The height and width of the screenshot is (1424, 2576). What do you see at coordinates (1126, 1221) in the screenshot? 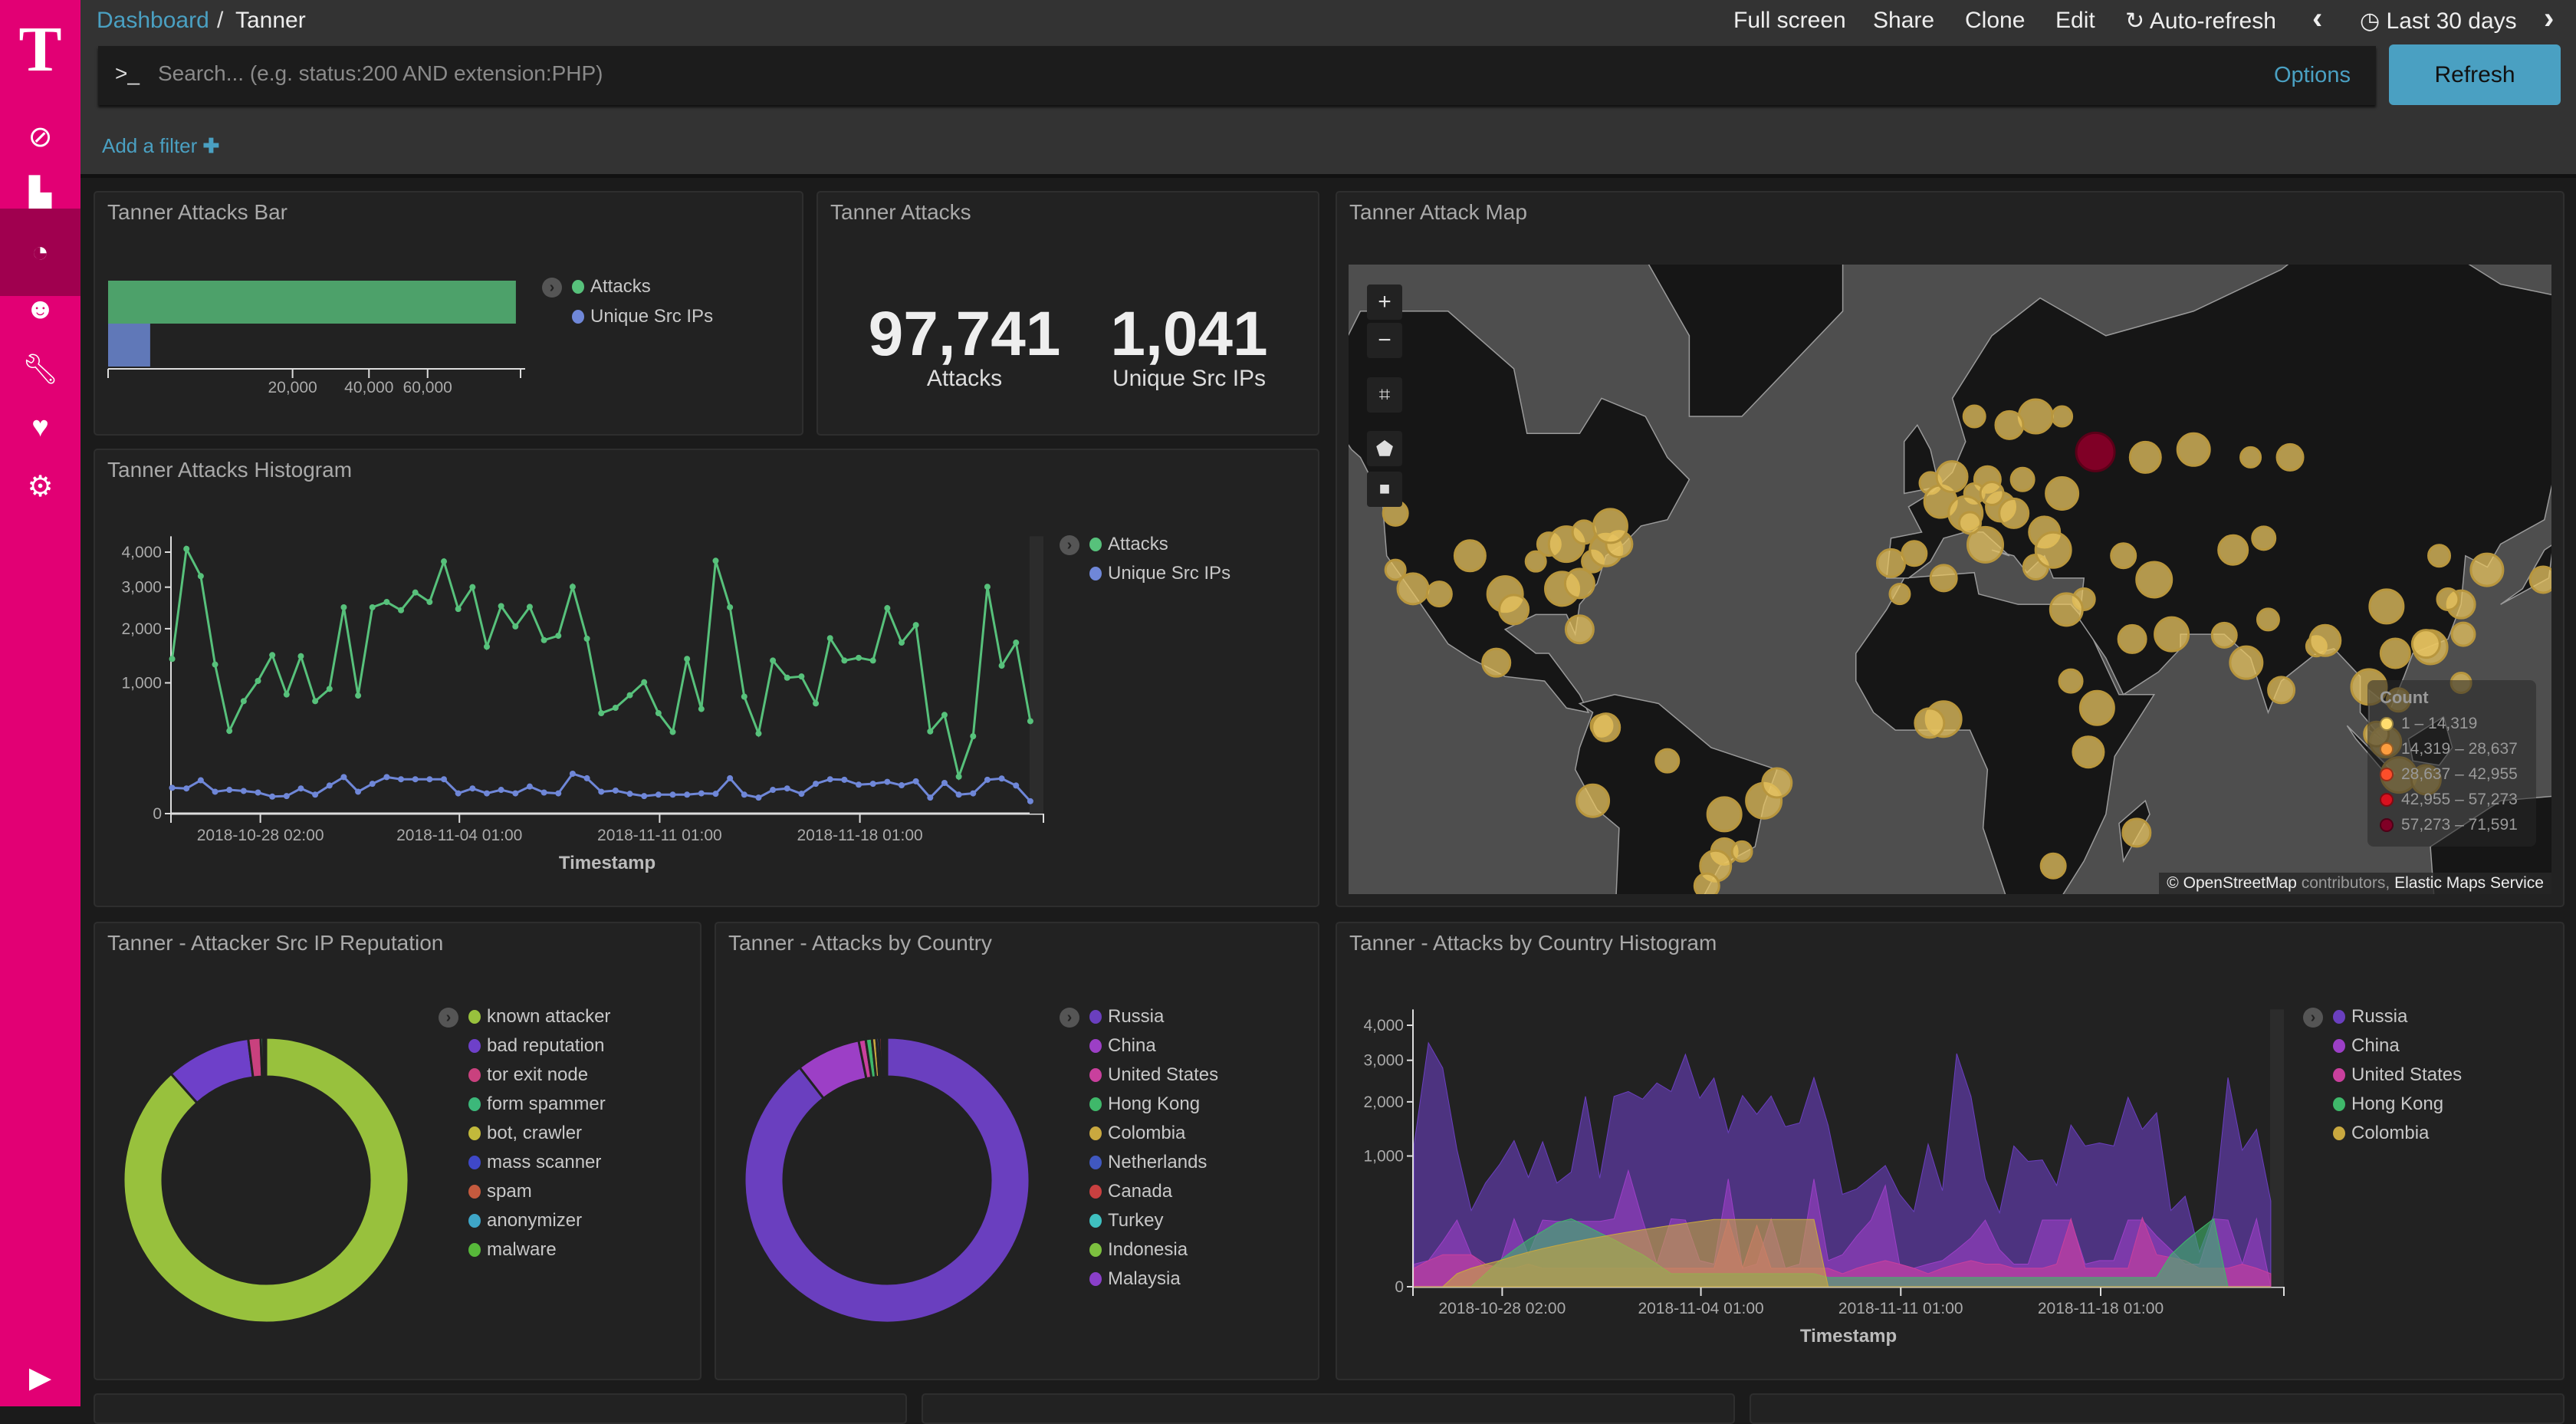
I see `legend-item: Turkey` at bounding box center [1126, 1221].